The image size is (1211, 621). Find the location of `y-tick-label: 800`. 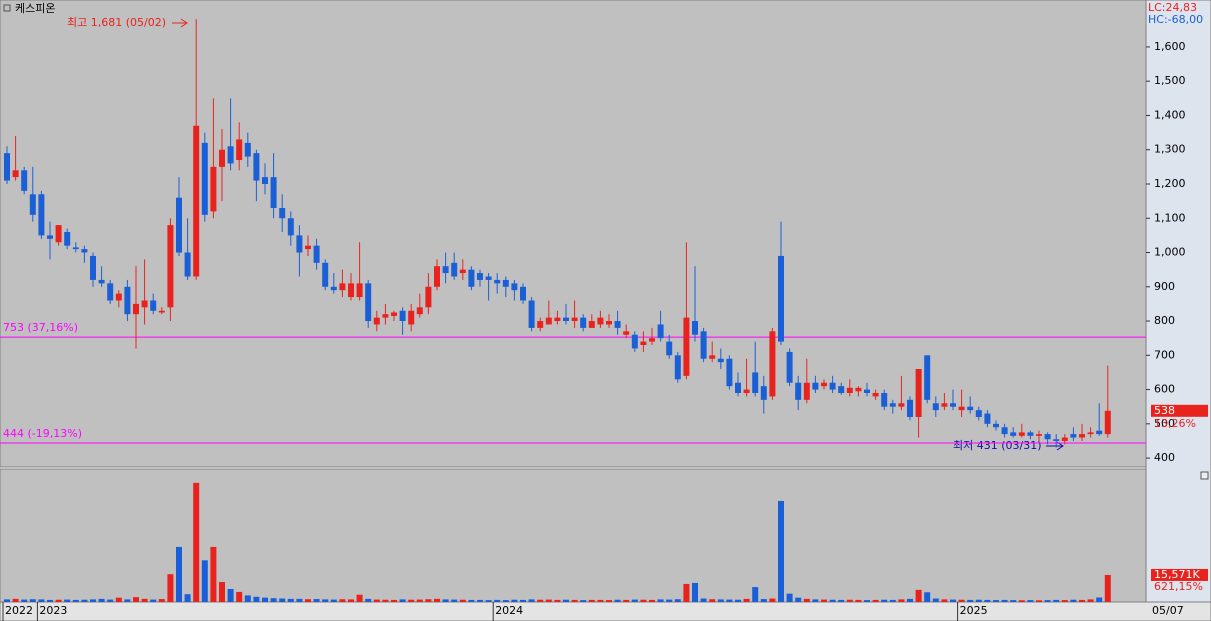

y-tick-label: 800 is located at coordinates (1164, 320).